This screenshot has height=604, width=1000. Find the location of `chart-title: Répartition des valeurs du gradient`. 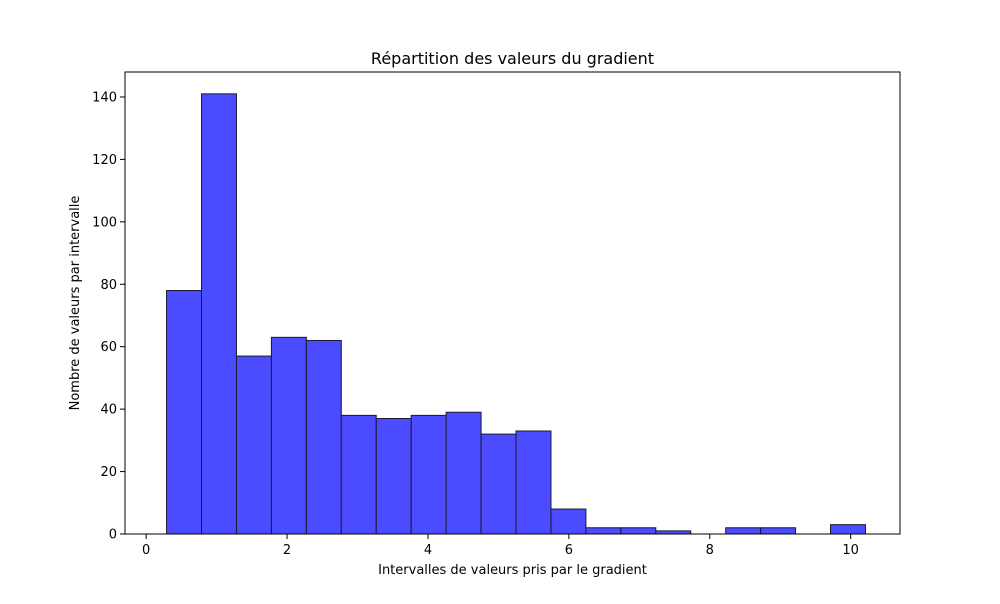

chart-title: Répartition des valeurs du gradient is located at coordinates (512, 58).